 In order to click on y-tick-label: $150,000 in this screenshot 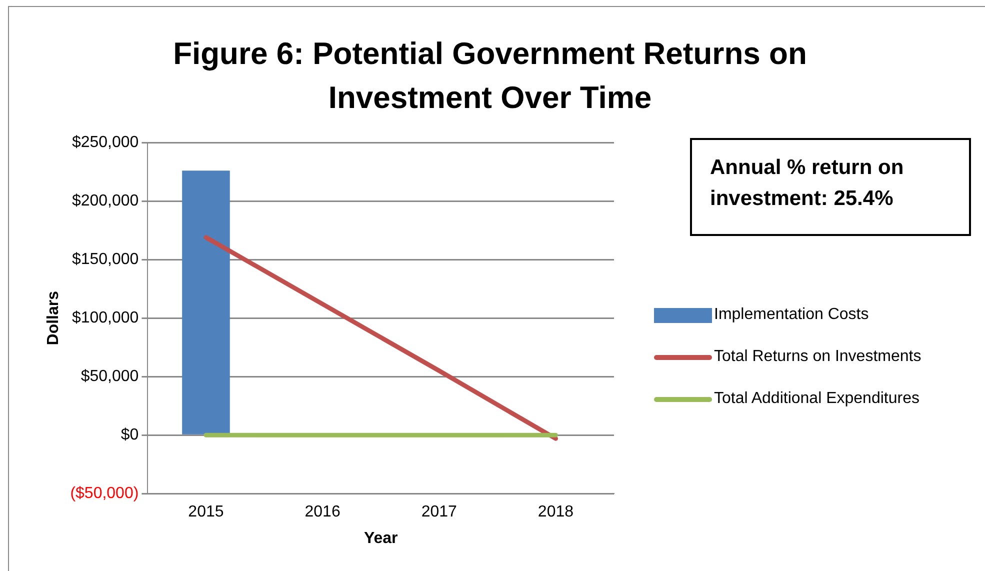, I will do `click(105, 259)`.